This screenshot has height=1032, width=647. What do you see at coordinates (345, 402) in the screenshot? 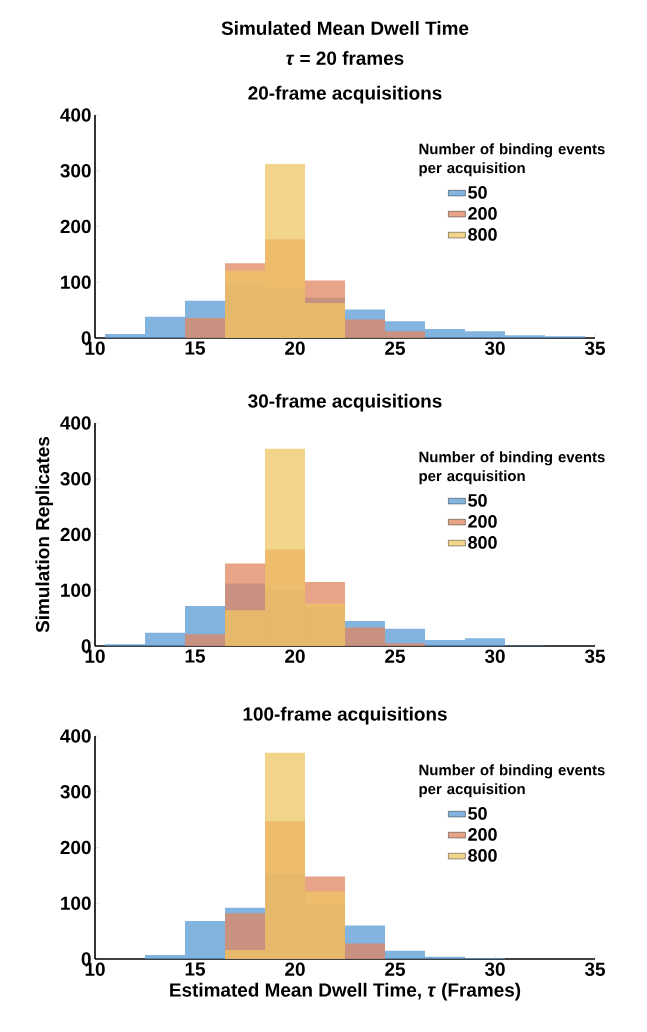
I see `chart-title: 30-frame acquisitions` at bounding box center [345, 402].